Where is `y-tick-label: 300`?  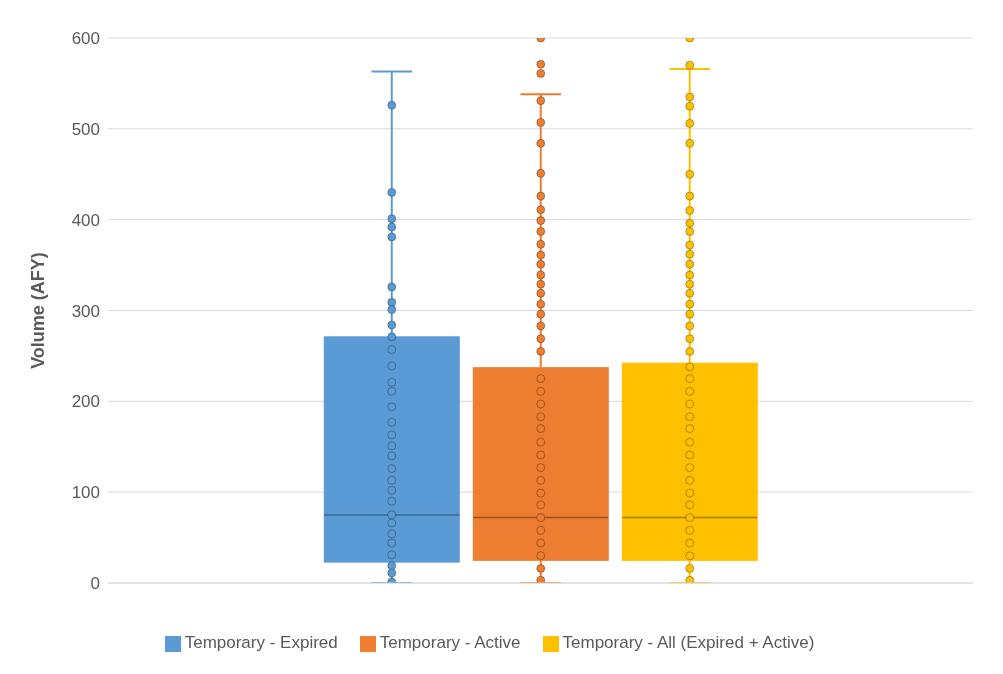 y-tick-label: 300 is located at coordinates (85, 311).